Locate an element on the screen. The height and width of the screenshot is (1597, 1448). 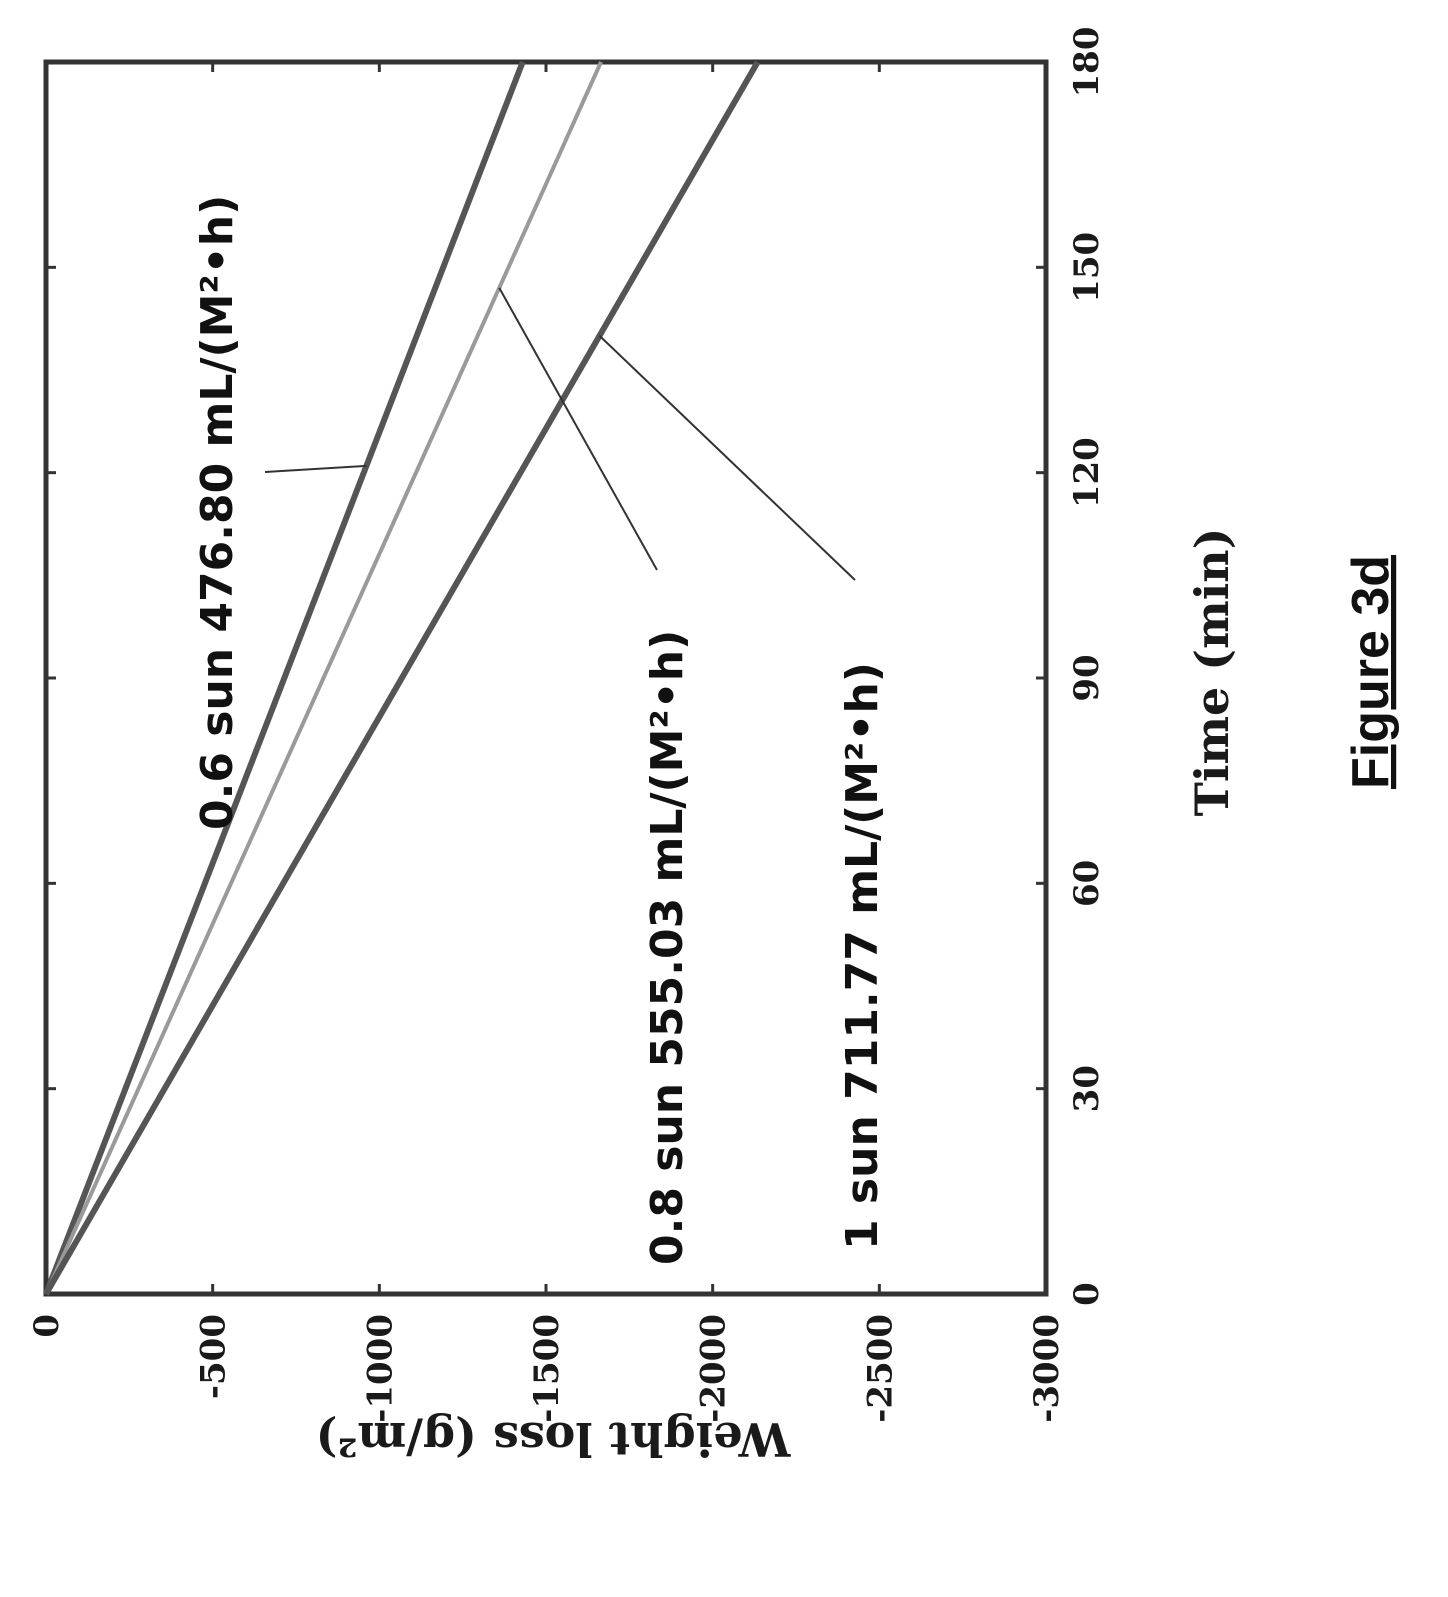
y-tick-label: -3000 is located at coordinates (1047, 1368).